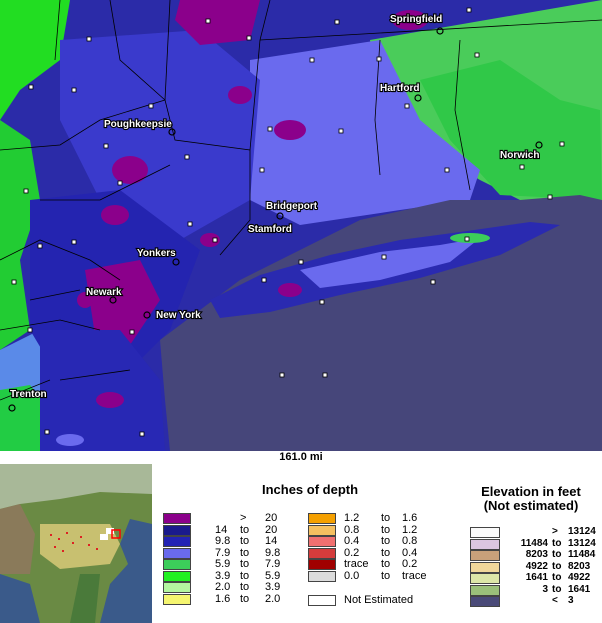 This screenshot has width=602, height=623. Describe the element at coordinates (273, 587) in the screenshot. I see `snow-legend-high: 3.9` at that location.